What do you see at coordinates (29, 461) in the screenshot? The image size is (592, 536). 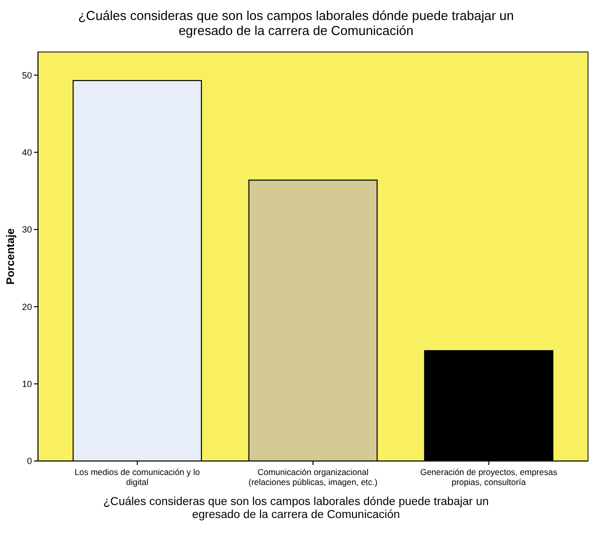 I see `y-tick-label: 0` at bounding box center [29, 461].